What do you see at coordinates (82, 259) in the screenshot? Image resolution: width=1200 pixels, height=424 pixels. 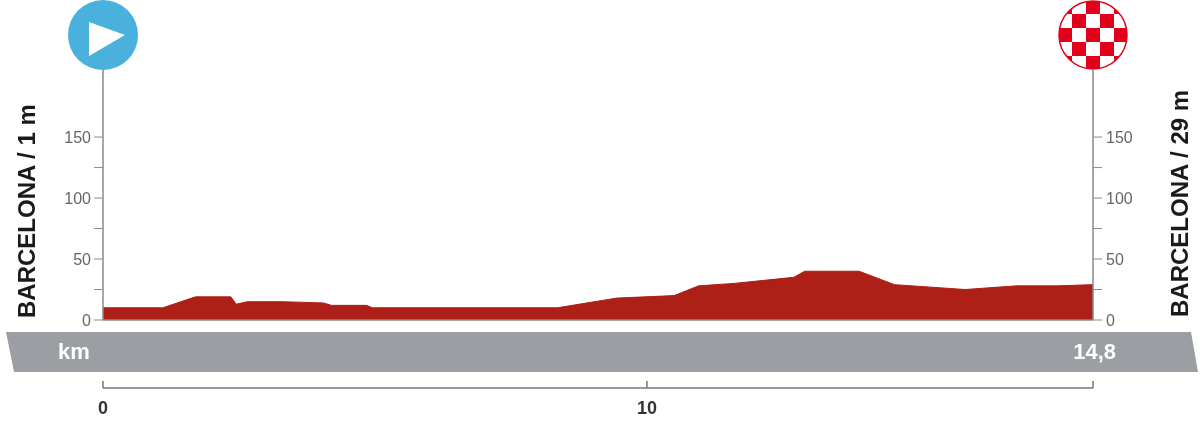 I see `y-tick-label: 50` at bounding box center [82, 259].